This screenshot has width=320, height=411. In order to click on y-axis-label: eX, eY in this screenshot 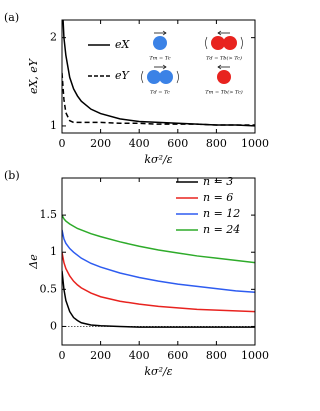, I will do `click(33, 75)`.